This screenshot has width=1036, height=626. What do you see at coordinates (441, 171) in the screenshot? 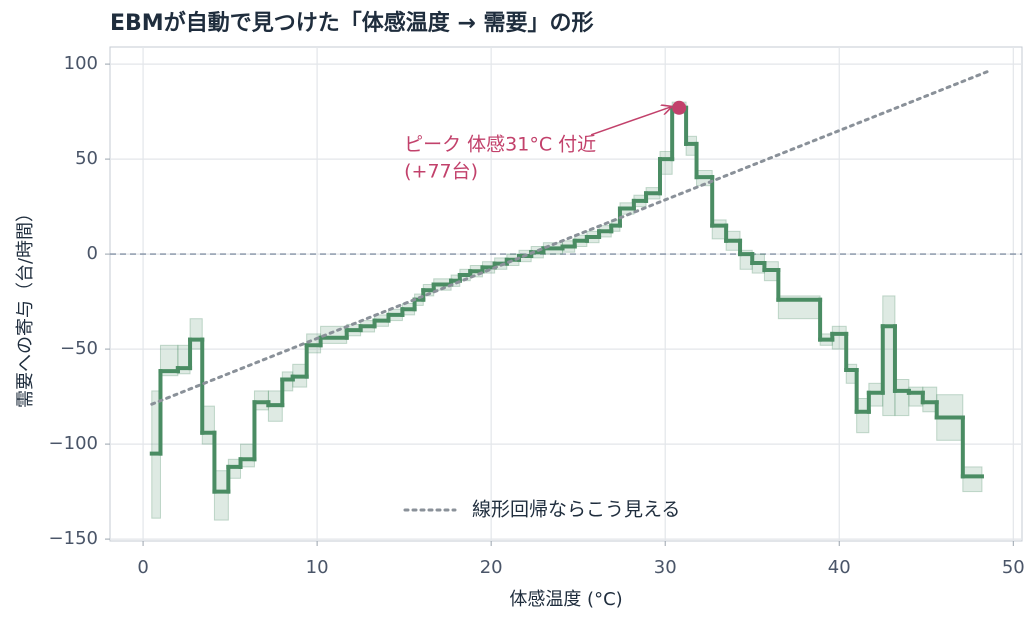
I see `annotation-text: (+77台)` at bounding box center [441, 171].